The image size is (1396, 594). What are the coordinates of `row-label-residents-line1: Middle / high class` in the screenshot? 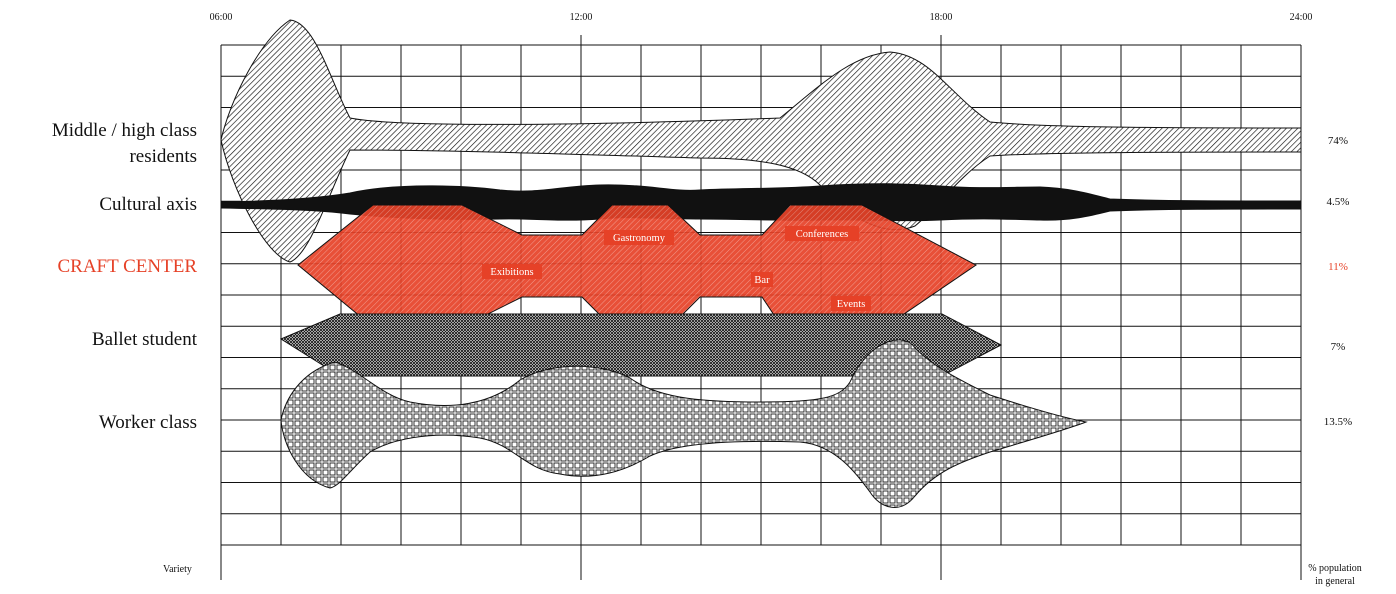 It's located at (124, 130).